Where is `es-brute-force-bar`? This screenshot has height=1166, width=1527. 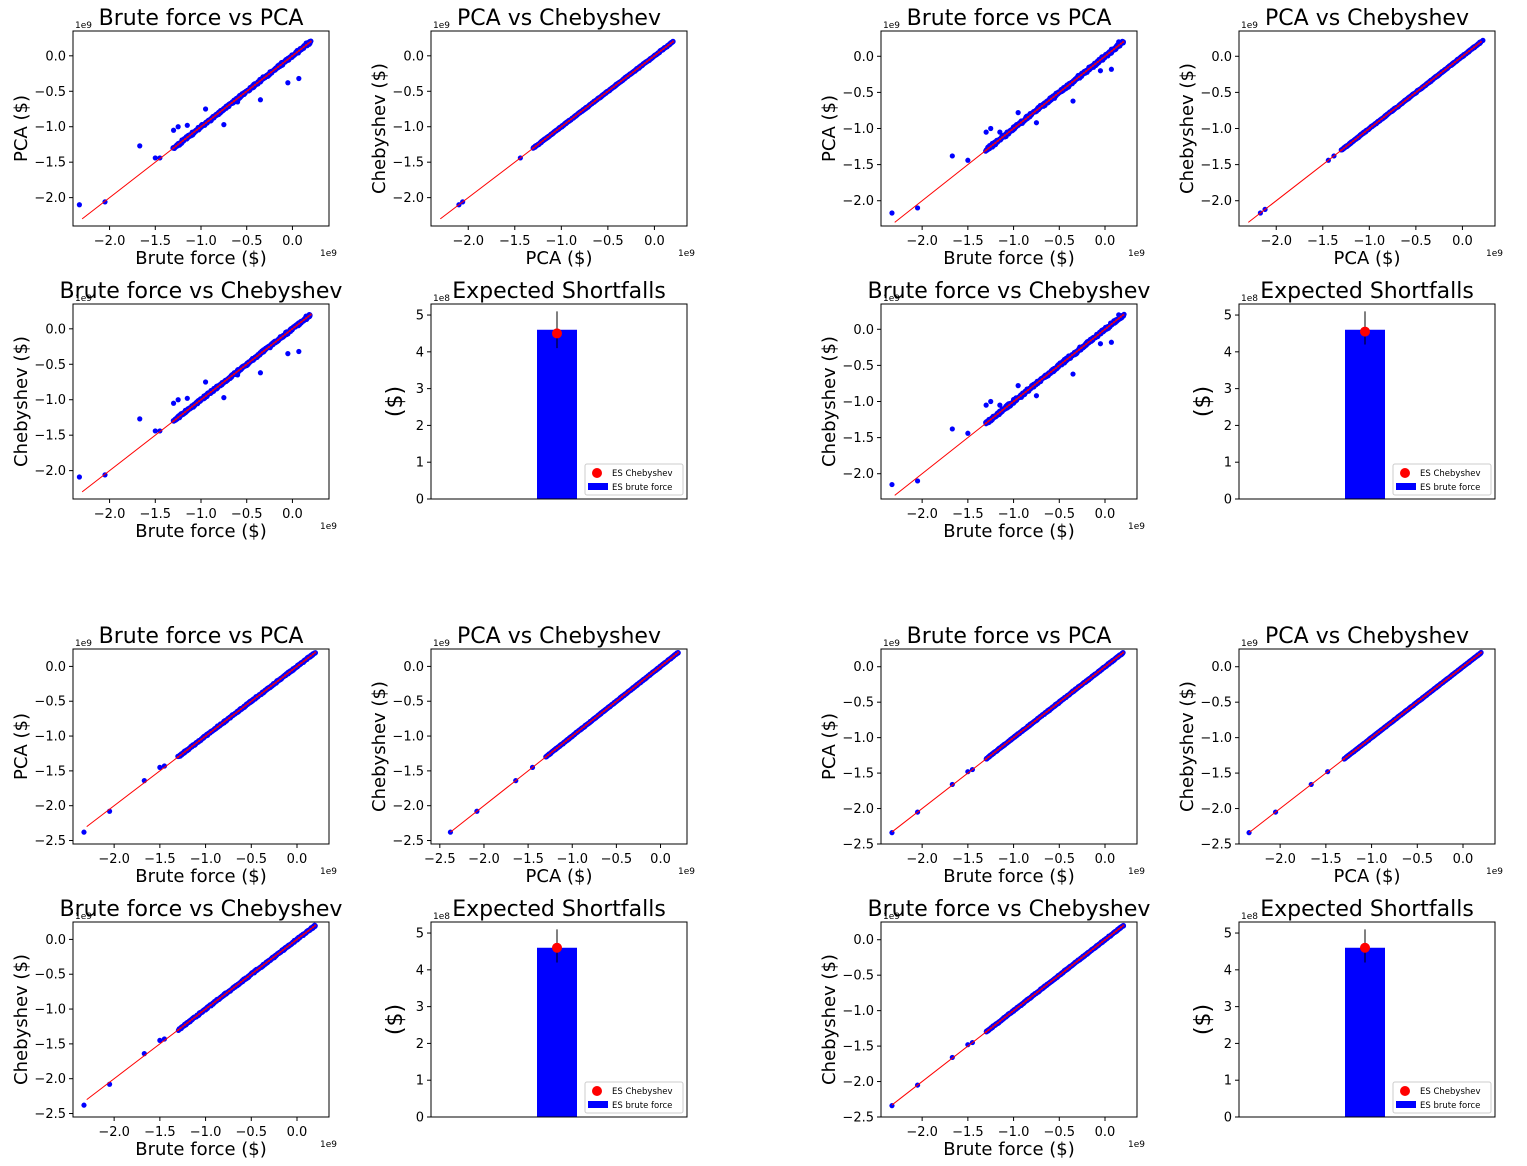 es-brute-force-bar is located at coordinates (1365, 414).